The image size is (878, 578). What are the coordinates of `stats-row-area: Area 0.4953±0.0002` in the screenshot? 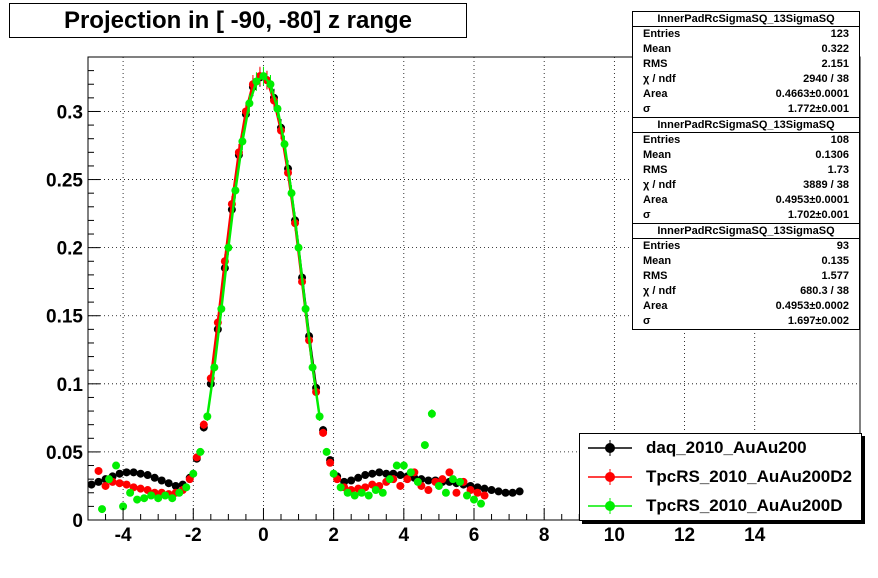 It's located at (746, 306).